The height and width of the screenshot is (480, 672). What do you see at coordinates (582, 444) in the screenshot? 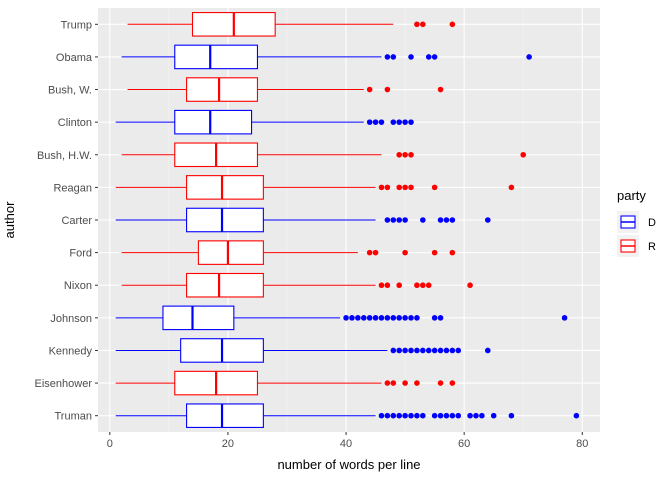
I see `x-tick-label: 80` at bounding box center [582, 444].